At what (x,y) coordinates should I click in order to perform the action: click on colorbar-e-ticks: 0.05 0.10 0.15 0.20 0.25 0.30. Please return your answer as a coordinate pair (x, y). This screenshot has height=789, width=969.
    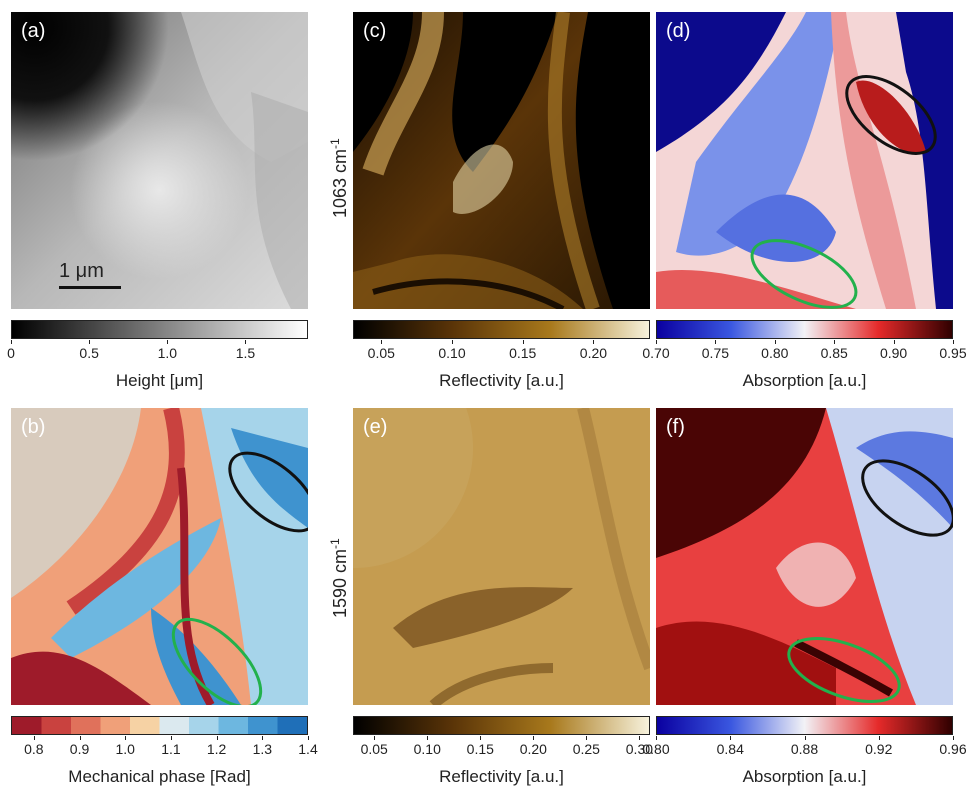
    Looking at the image, I should click on (503, 748).